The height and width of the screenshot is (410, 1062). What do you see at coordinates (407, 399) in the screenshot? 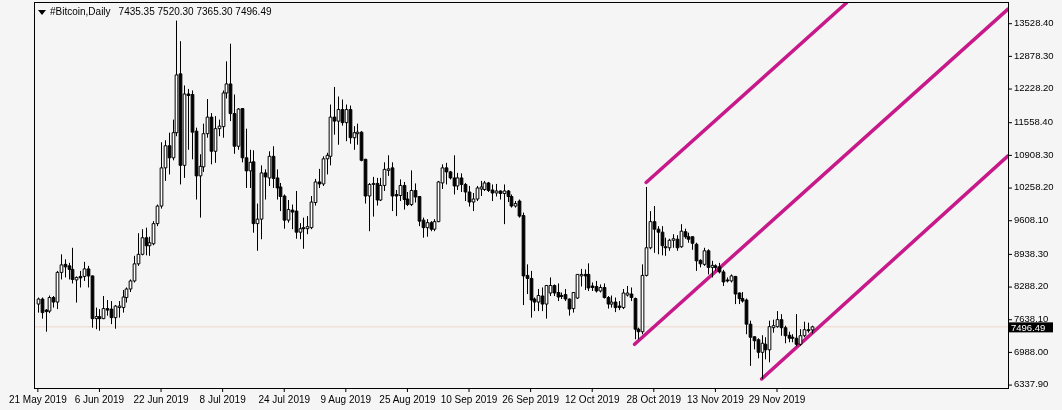
I see `x-tick-label: 25 Aug 2019` at bounding box center [407, 399].